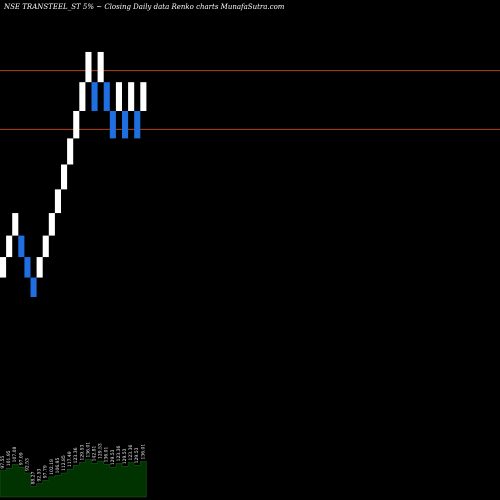  What do you see at coordinates (58, 466) in the screenshot?
I see `volume-label: 106.95` at bounding box center [58, 466].